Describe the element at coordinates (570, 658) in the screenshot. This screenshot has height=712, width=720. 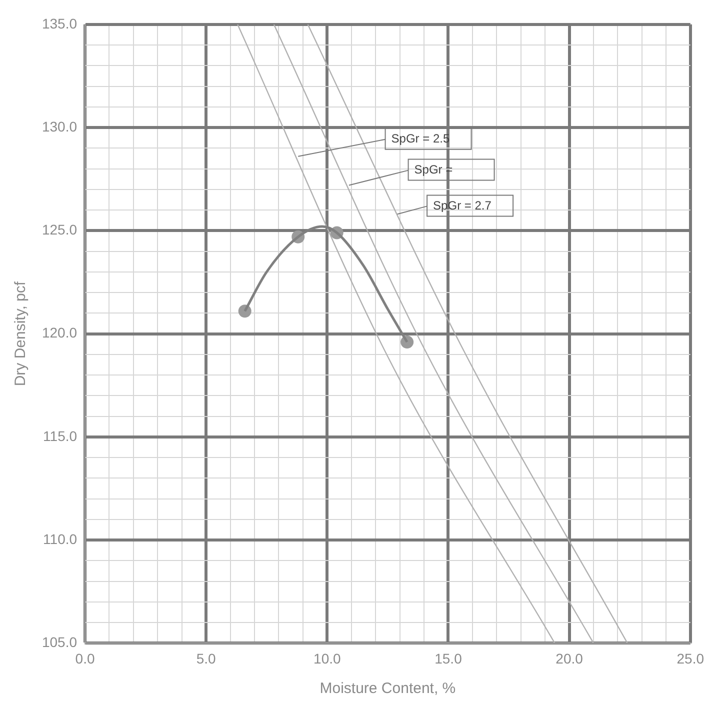
I see `x-tick-label: 20.0` at that location.